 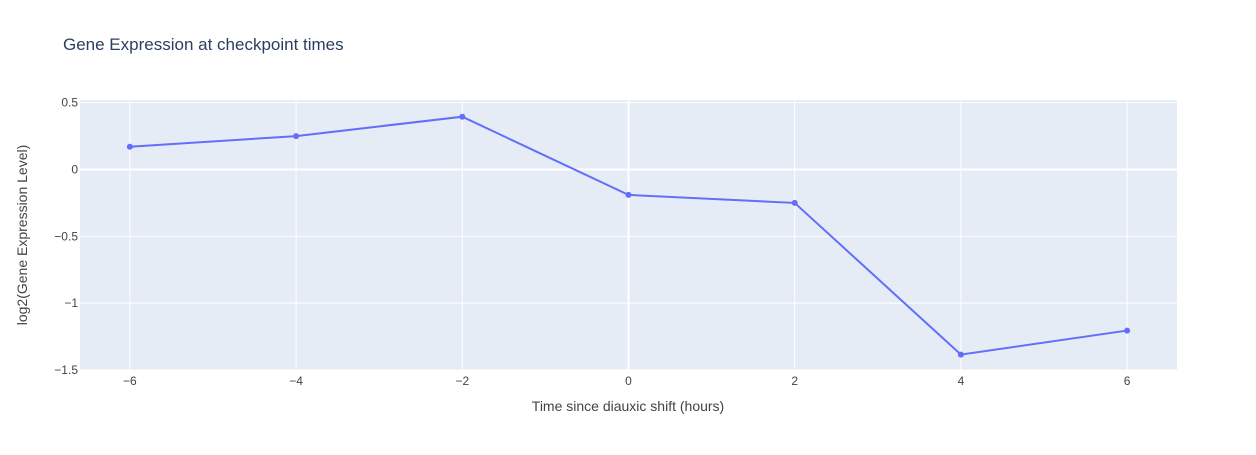 What do you see at coordinates (961, 381) in the screenshot?
I see `x-tick-label: 4` at bounding box center [961, 381].